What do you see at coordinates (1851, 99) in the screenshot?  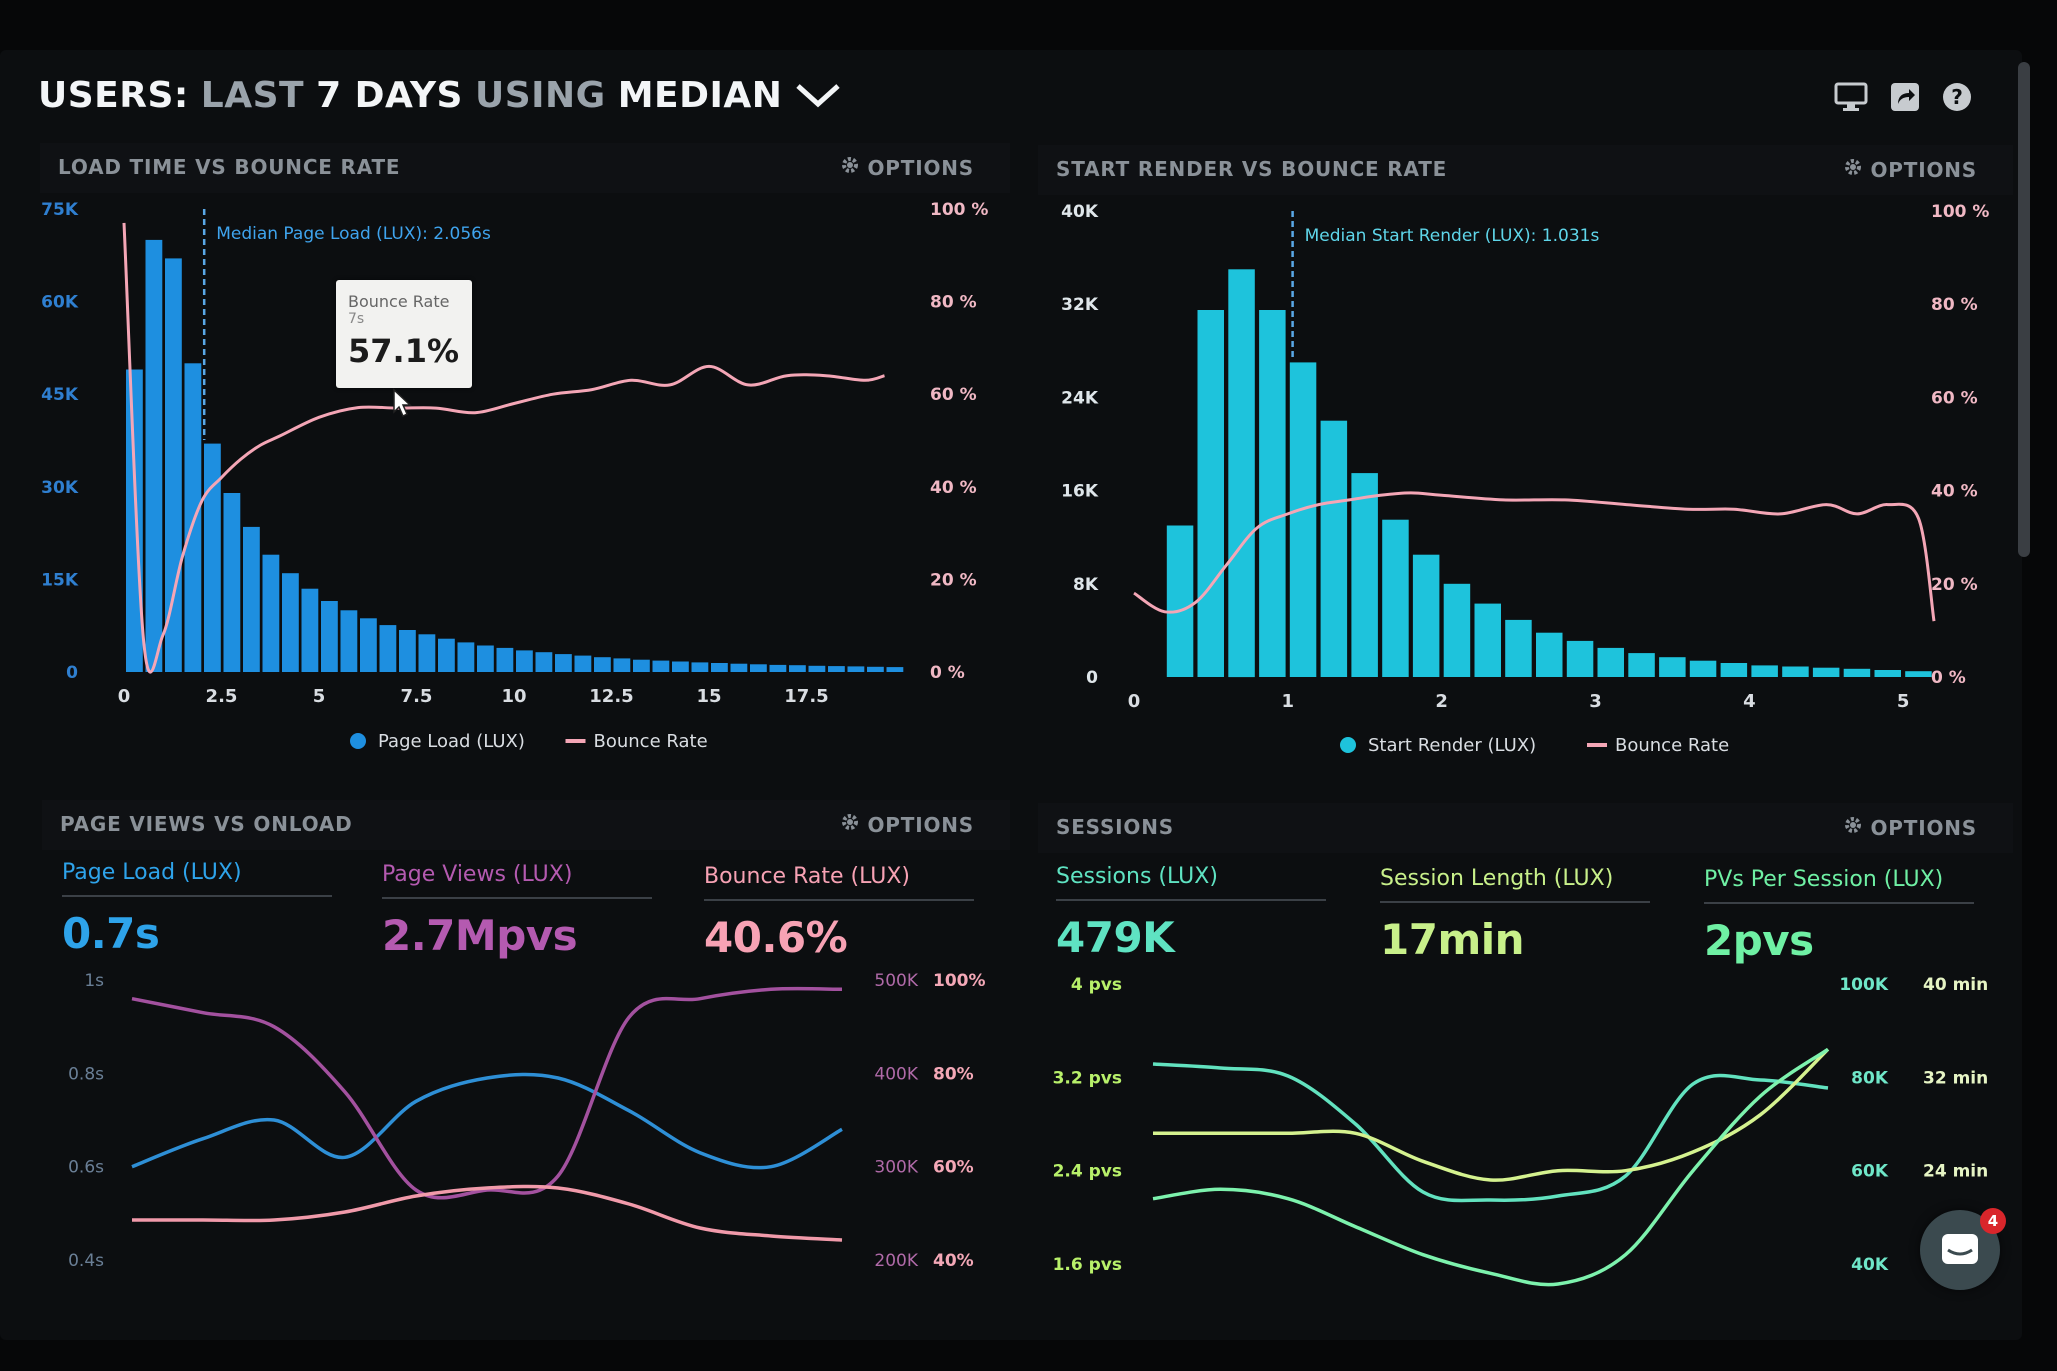 I see `monitor-icon` at bounding box center [1851, 99].